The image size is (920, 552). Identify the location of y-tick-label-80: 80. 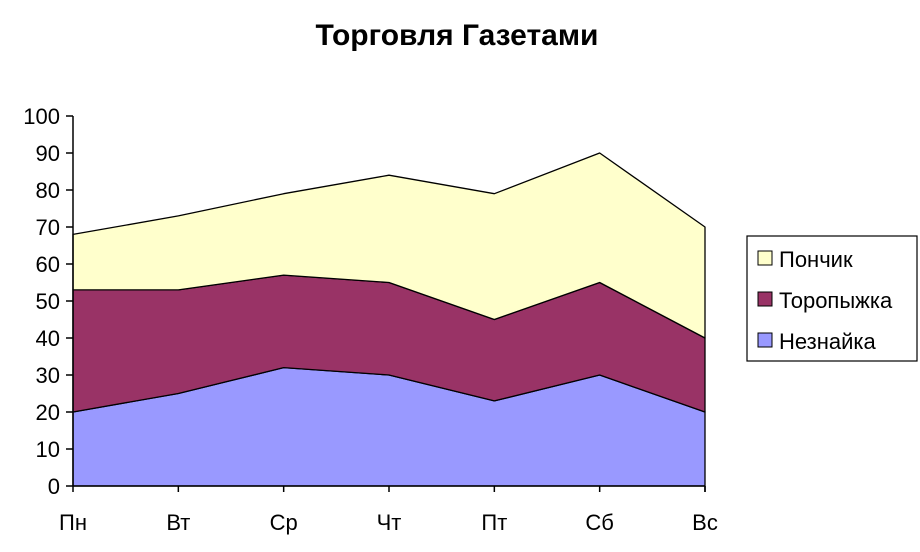
(48, 190).